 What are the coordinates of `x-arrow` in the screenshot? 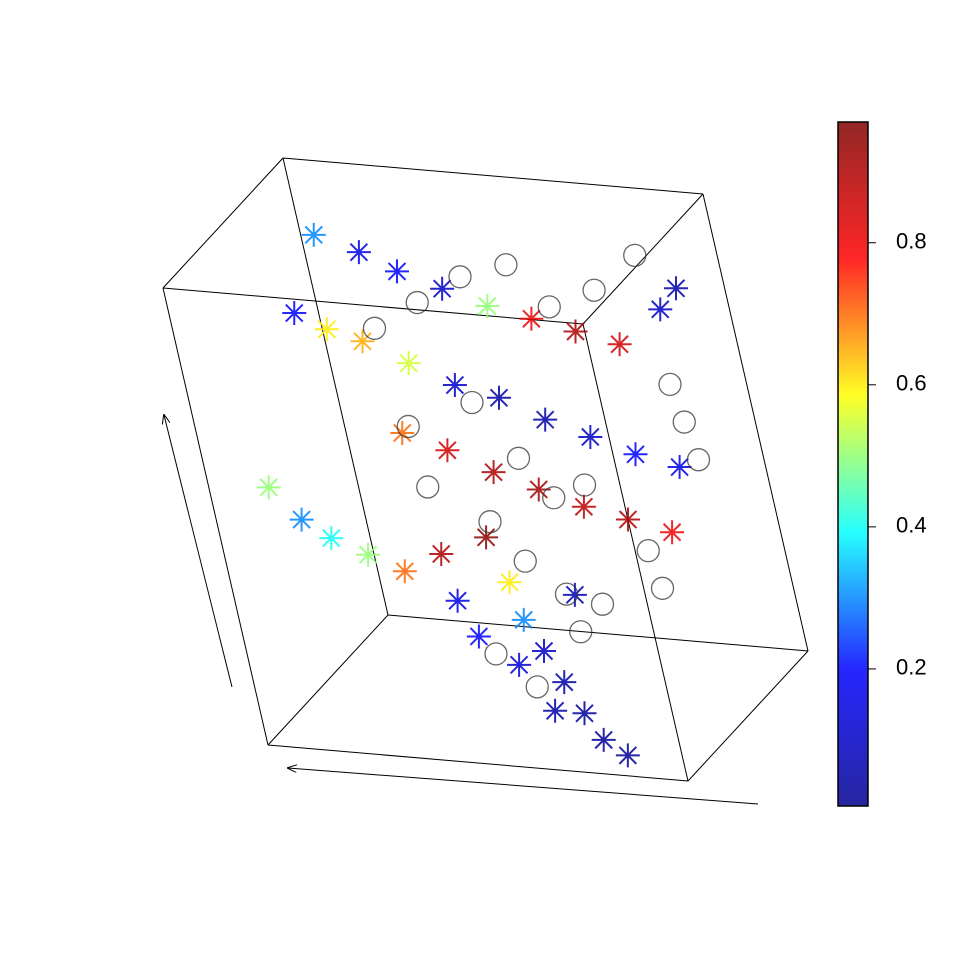 It's located at (523, 786).